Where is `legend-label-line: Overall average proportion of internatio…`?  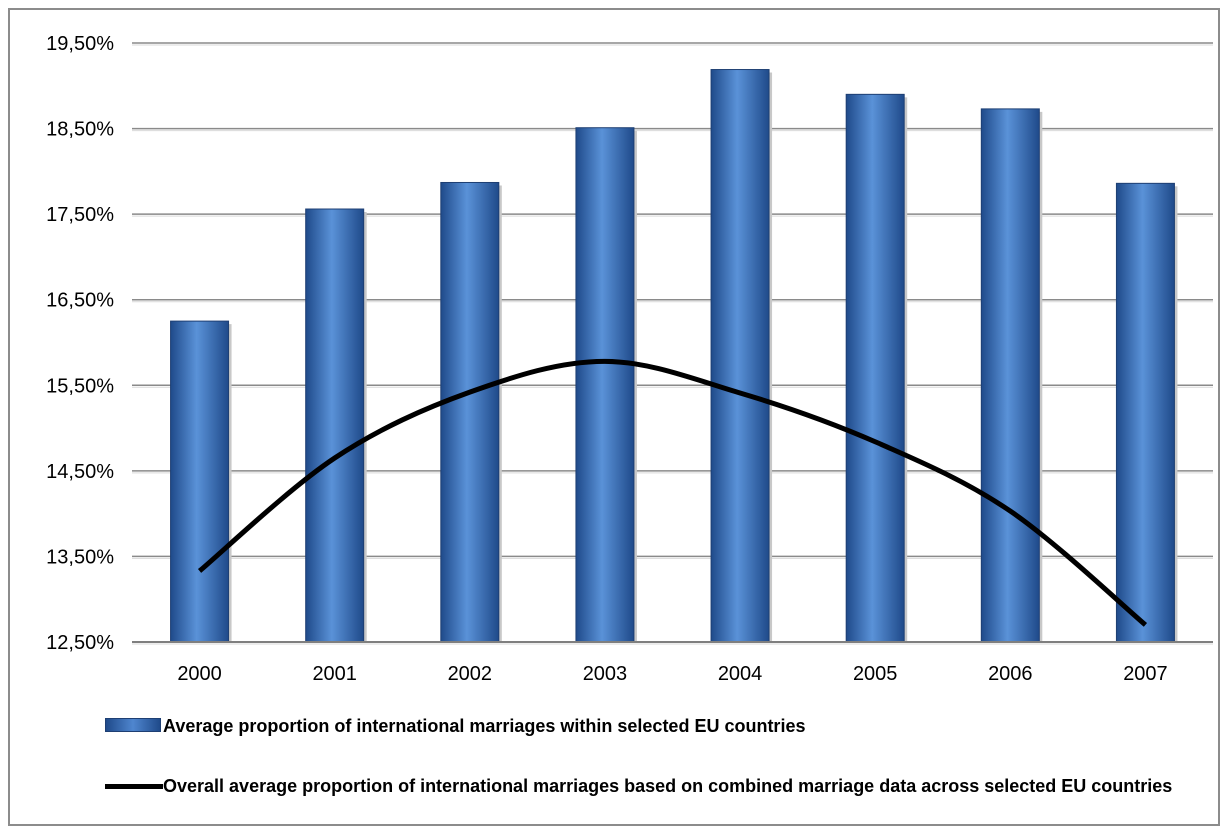
legend-label-line: Overall average proportion of internatio… is located at coordinates (668, 786).